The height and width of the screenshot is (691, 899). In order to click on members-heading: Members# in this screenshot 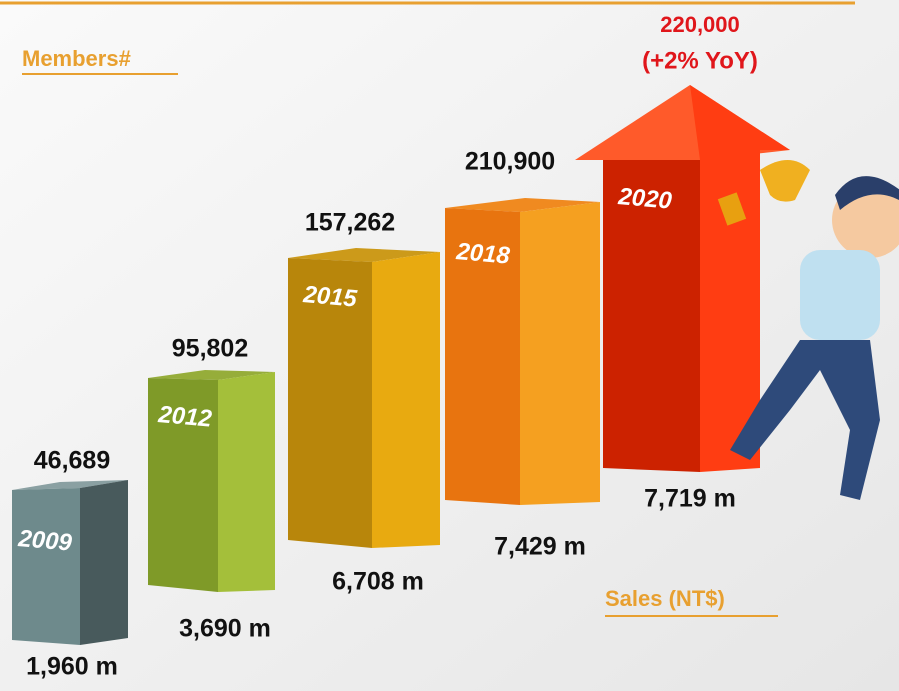, I will do `click(76, 58)`.